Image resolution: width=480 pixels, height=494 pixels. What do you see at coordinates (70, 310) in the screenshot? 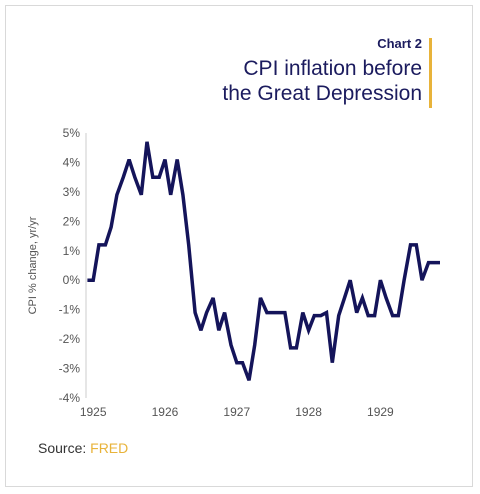
I see `y-tick-label: -1%` at bounding box center [70, 310].